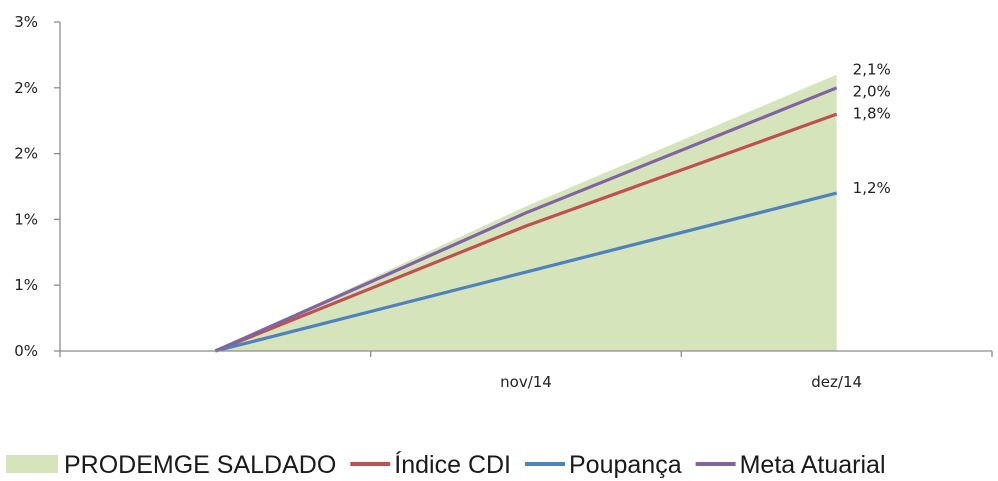 The image size is (998, 481). I want to click on x-axis-ticks: nov/14 dez/14, so click(526, 371).